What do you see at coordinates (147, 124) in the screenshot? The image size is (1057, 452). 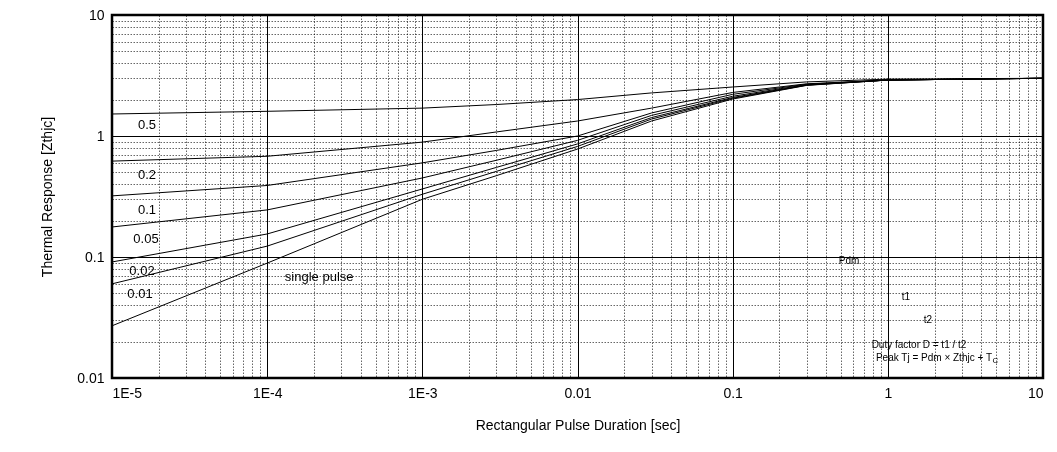 I see `series-label: 0.5` at bounding box center [147, 124].